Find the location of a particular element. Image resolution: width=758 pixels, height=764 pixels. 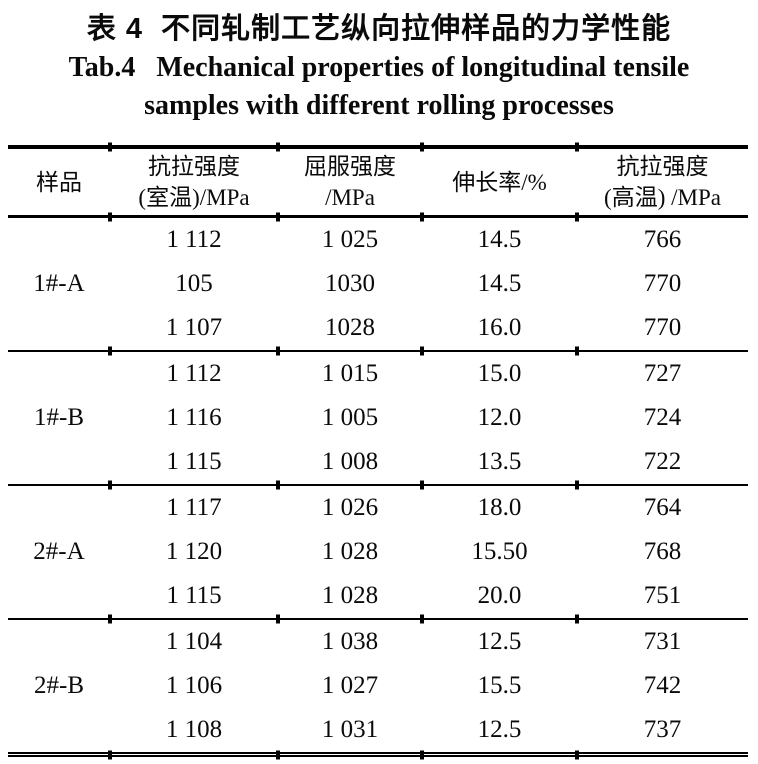

header-tensile-ht-line2: (高温) /MPa is located at coordinates (662, 197).